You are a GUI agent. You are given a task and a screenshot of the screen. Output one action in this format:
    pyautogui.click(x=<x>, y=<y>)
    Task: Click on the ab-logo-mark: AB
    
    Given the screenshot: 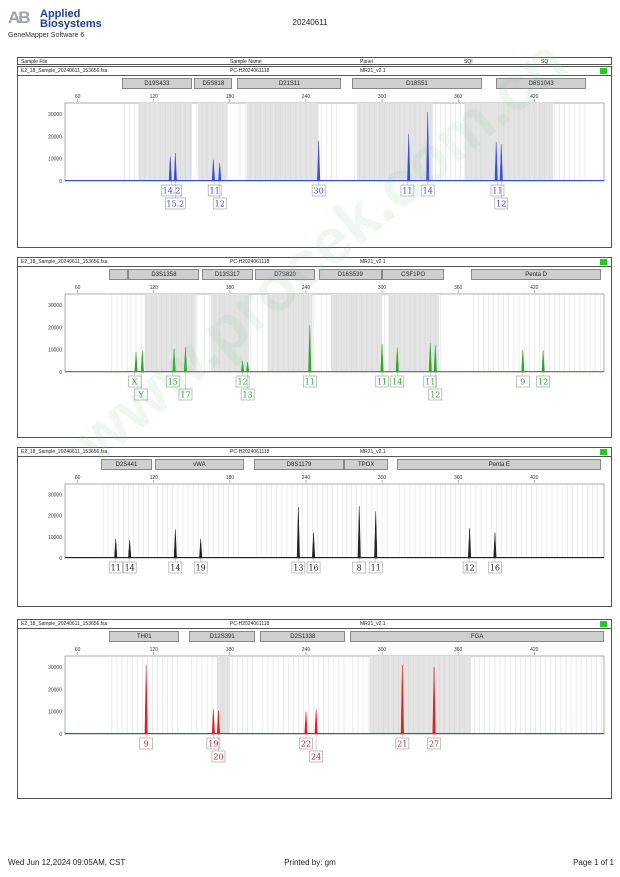 What is the action you would take?
    pyautogui.click(x=19, y=17)
    